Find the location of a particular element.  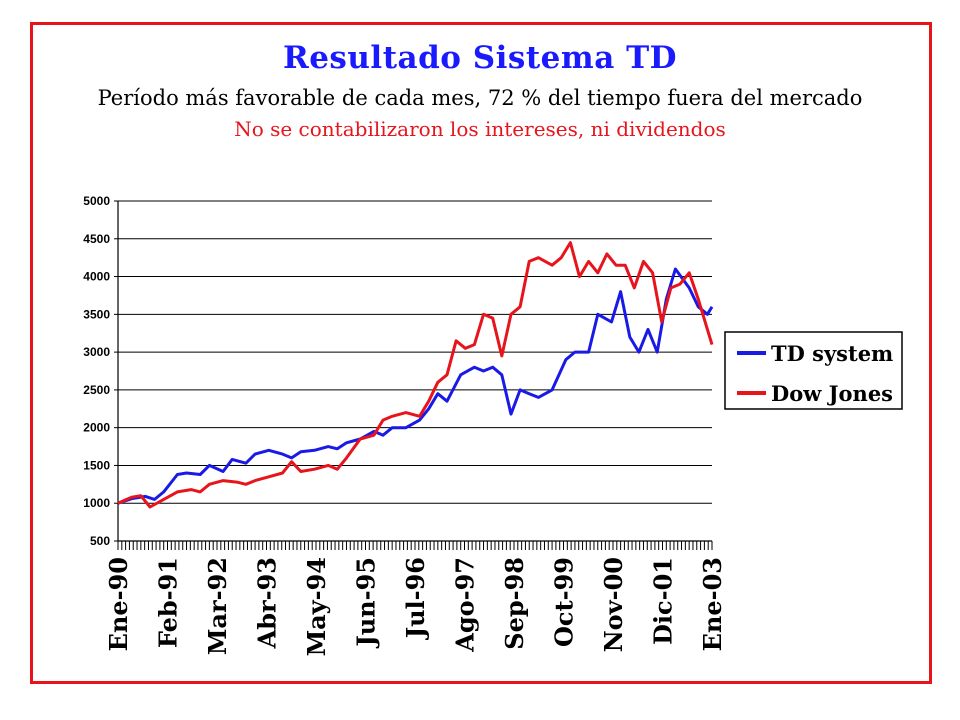

slide-title: Resultado Sistema TD is located at coordinates (480, 58).